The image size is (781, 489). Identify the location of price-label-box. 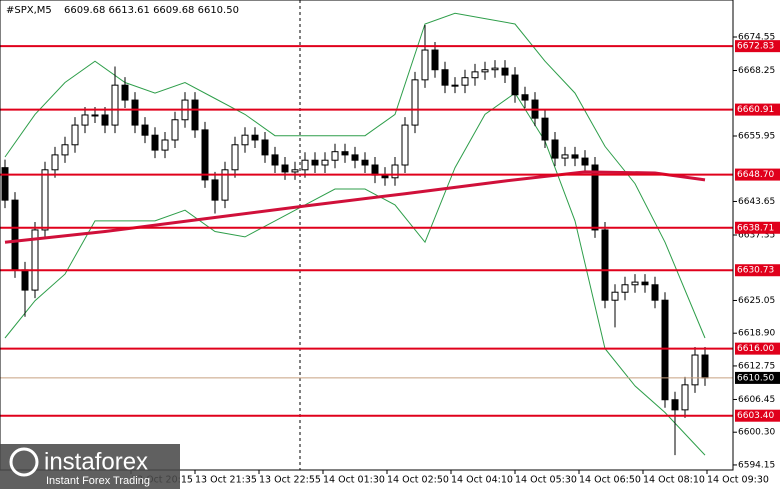
(757, 377).